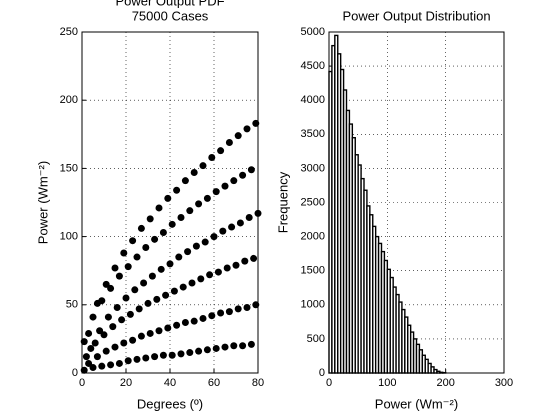  Describe the element at coordinates (313, 100) in the screenshot. I see `y-tick-label: 4000` at that location.